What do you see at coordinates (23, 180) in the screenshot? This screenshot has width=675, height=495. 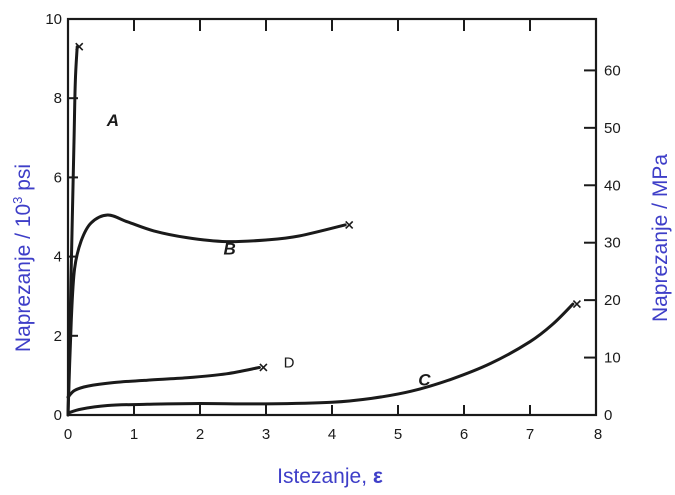 I see `y-left-axis-title-unit: psi` at bounding box center [23, 180].